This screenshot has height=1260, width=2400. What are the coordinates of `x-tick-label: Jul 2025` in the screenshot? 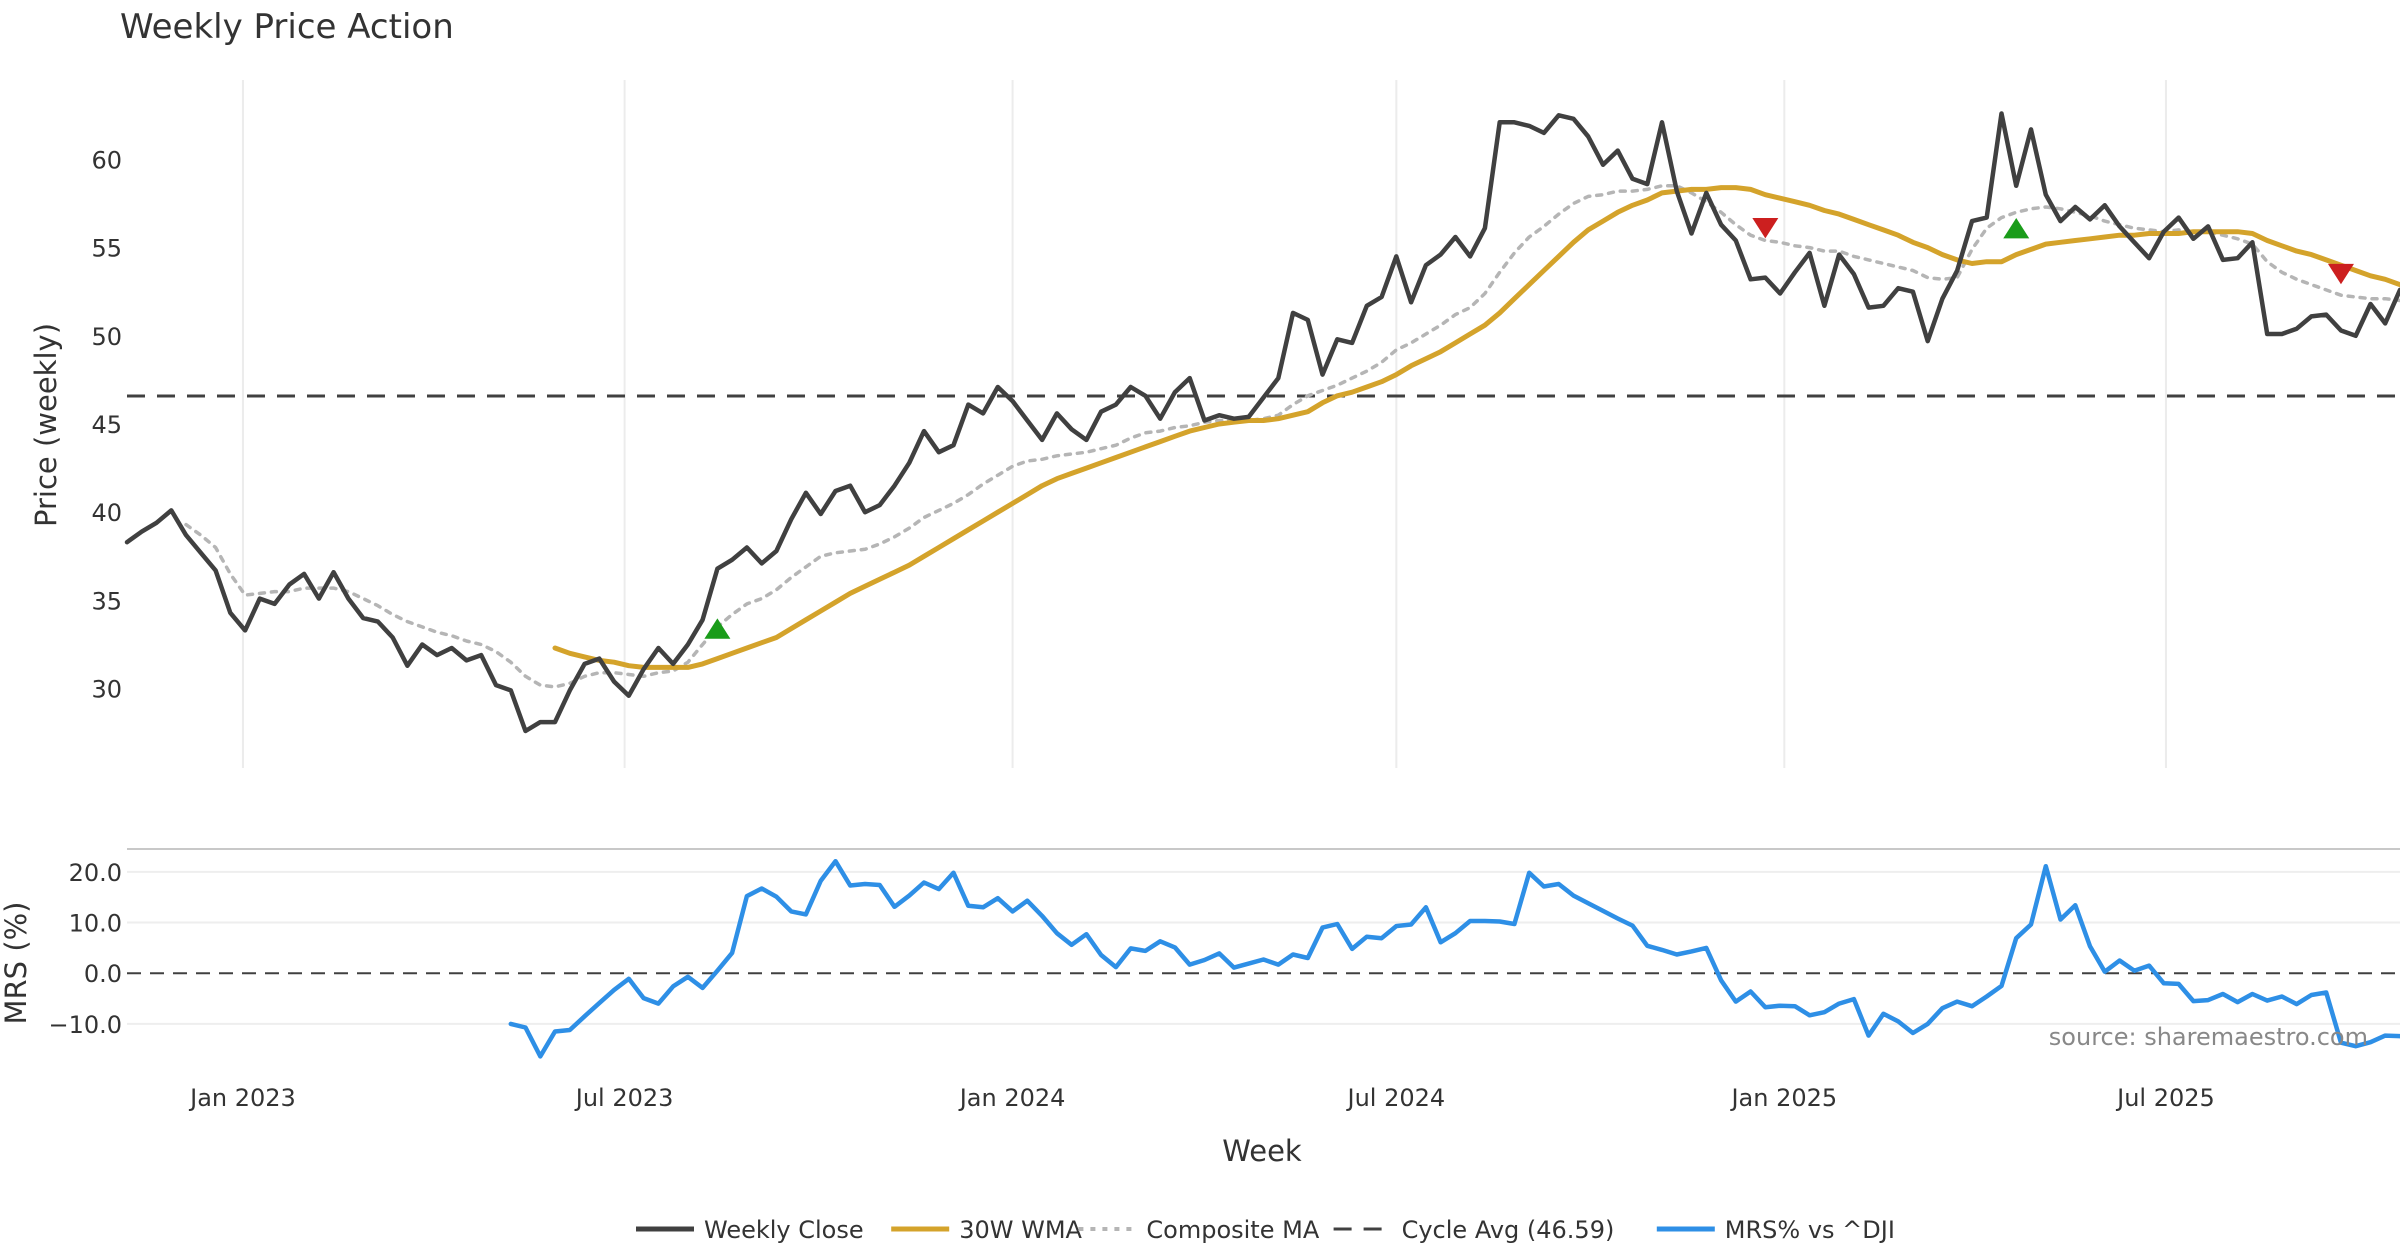 It's located at (2165, 1098).